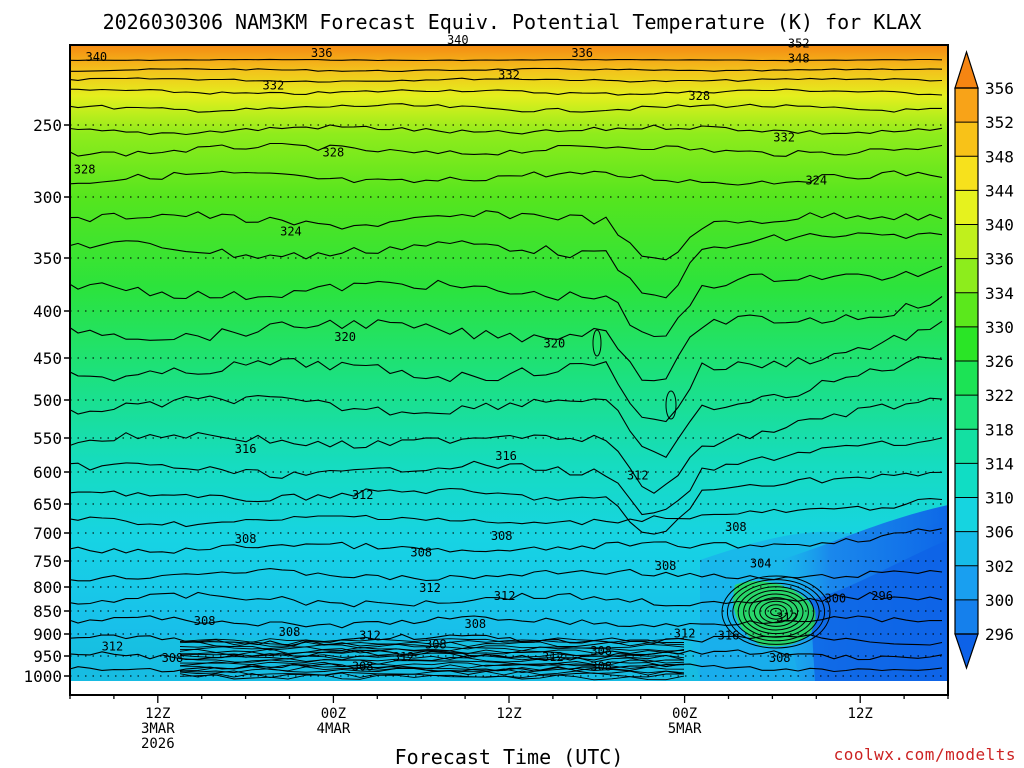 The width and height of the screenshot is (1024, 768). Describe the element at coordinates (158, 744) in the screenshot. I see `x-tick-label-0-2: 2026` at that location.